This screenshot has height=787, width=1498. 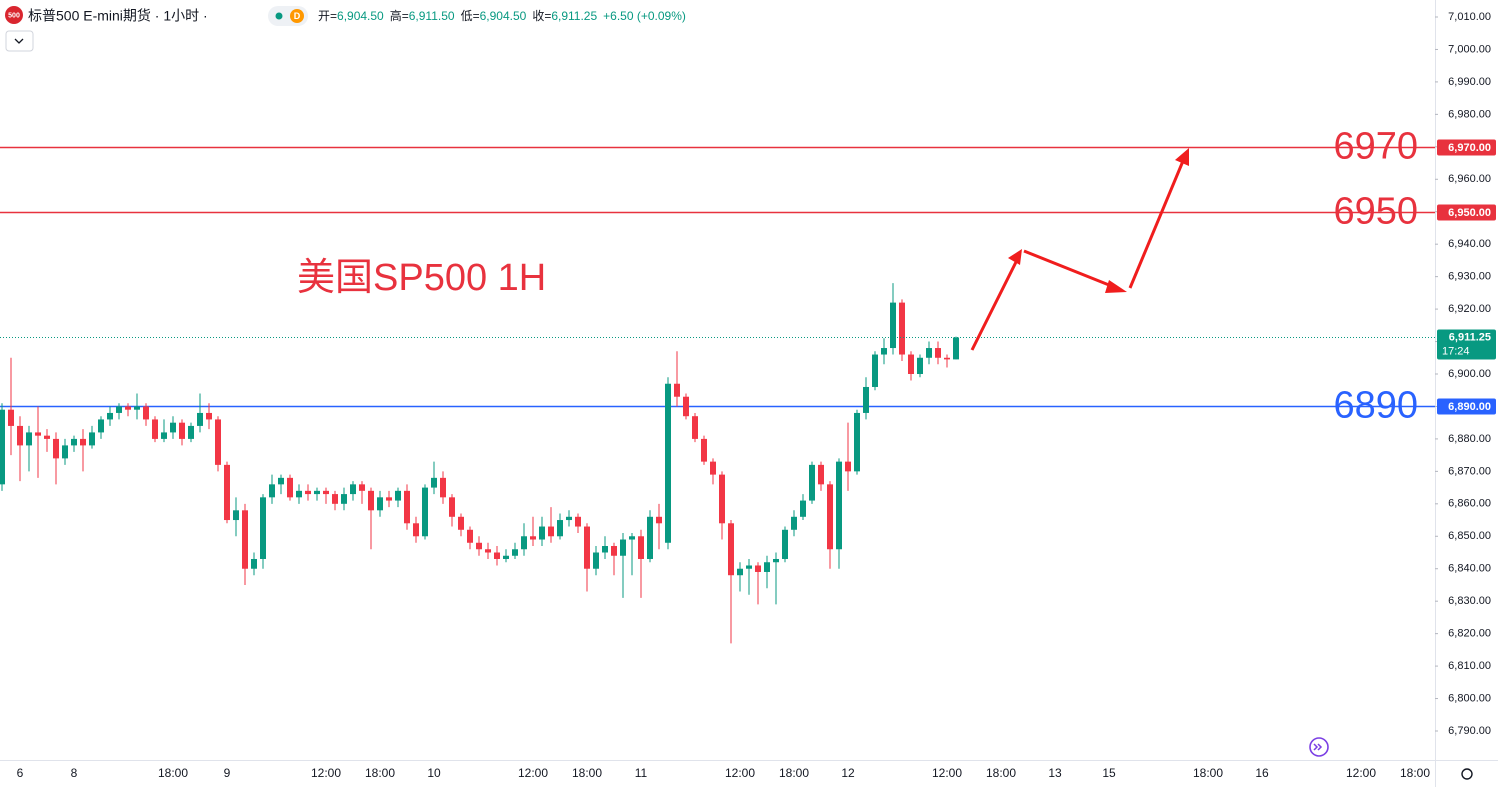 What do you see at coordinates (1456, 351) in the screenshot?
I see `countdown: 17:24` at bounding box center [1456, 351].